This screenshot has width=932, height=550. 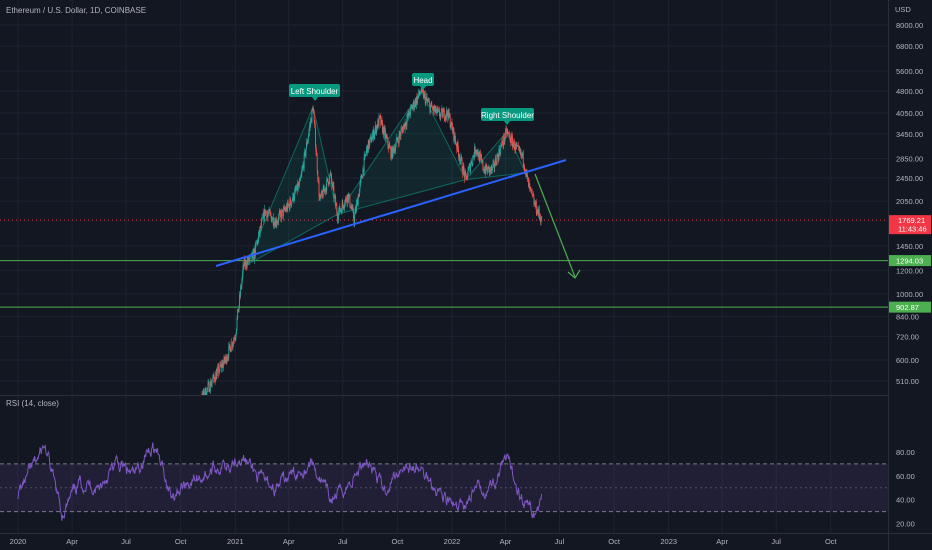 What do you see at coordinates (614, 541) in the screenshot?
I see `time-tick-label: Oct` at bounding box center [614, 541].